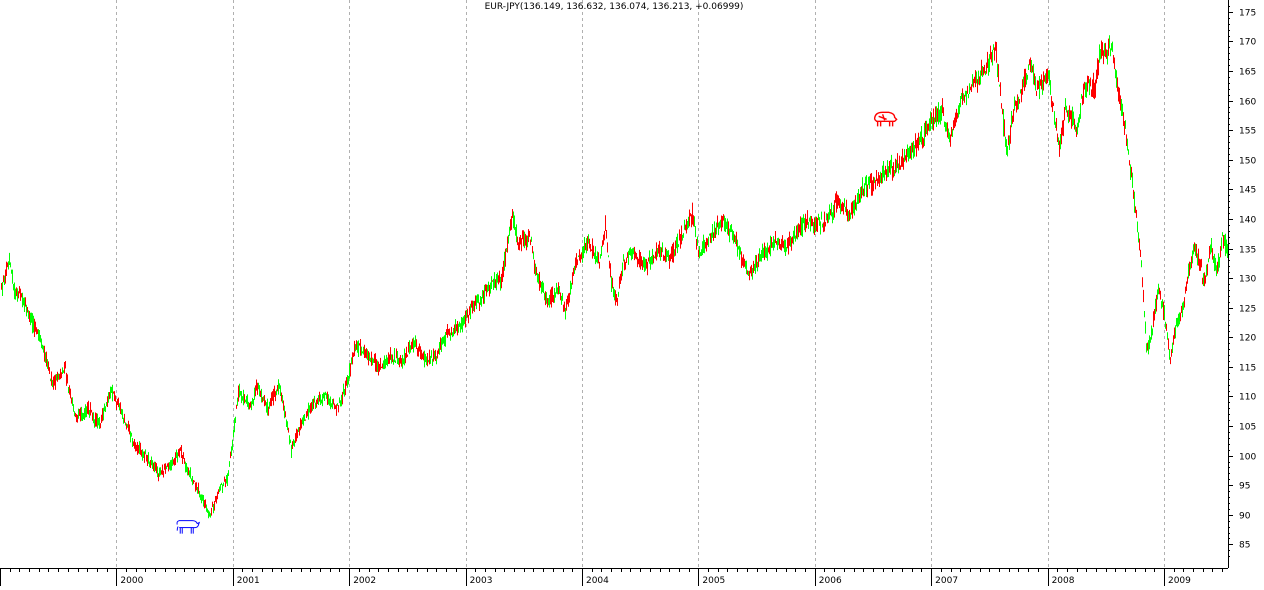 Image resolution: width=1264 pixels, height=590 pixels. I want to click on y-tick-label: 165, so click(1247, 73).